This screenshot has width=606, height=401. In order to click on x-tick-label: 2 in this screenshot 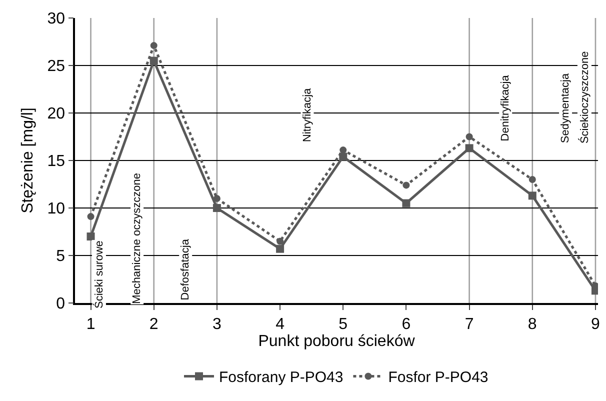, I will do `click(153, 324)`.